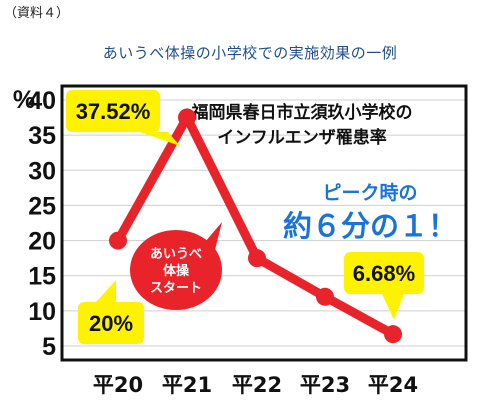 The width and height of the screenshot is (500, 420). Describe the element at coordinates (42, 277) in the screenshot. I see `y-tick-label-15: 15` at that location.